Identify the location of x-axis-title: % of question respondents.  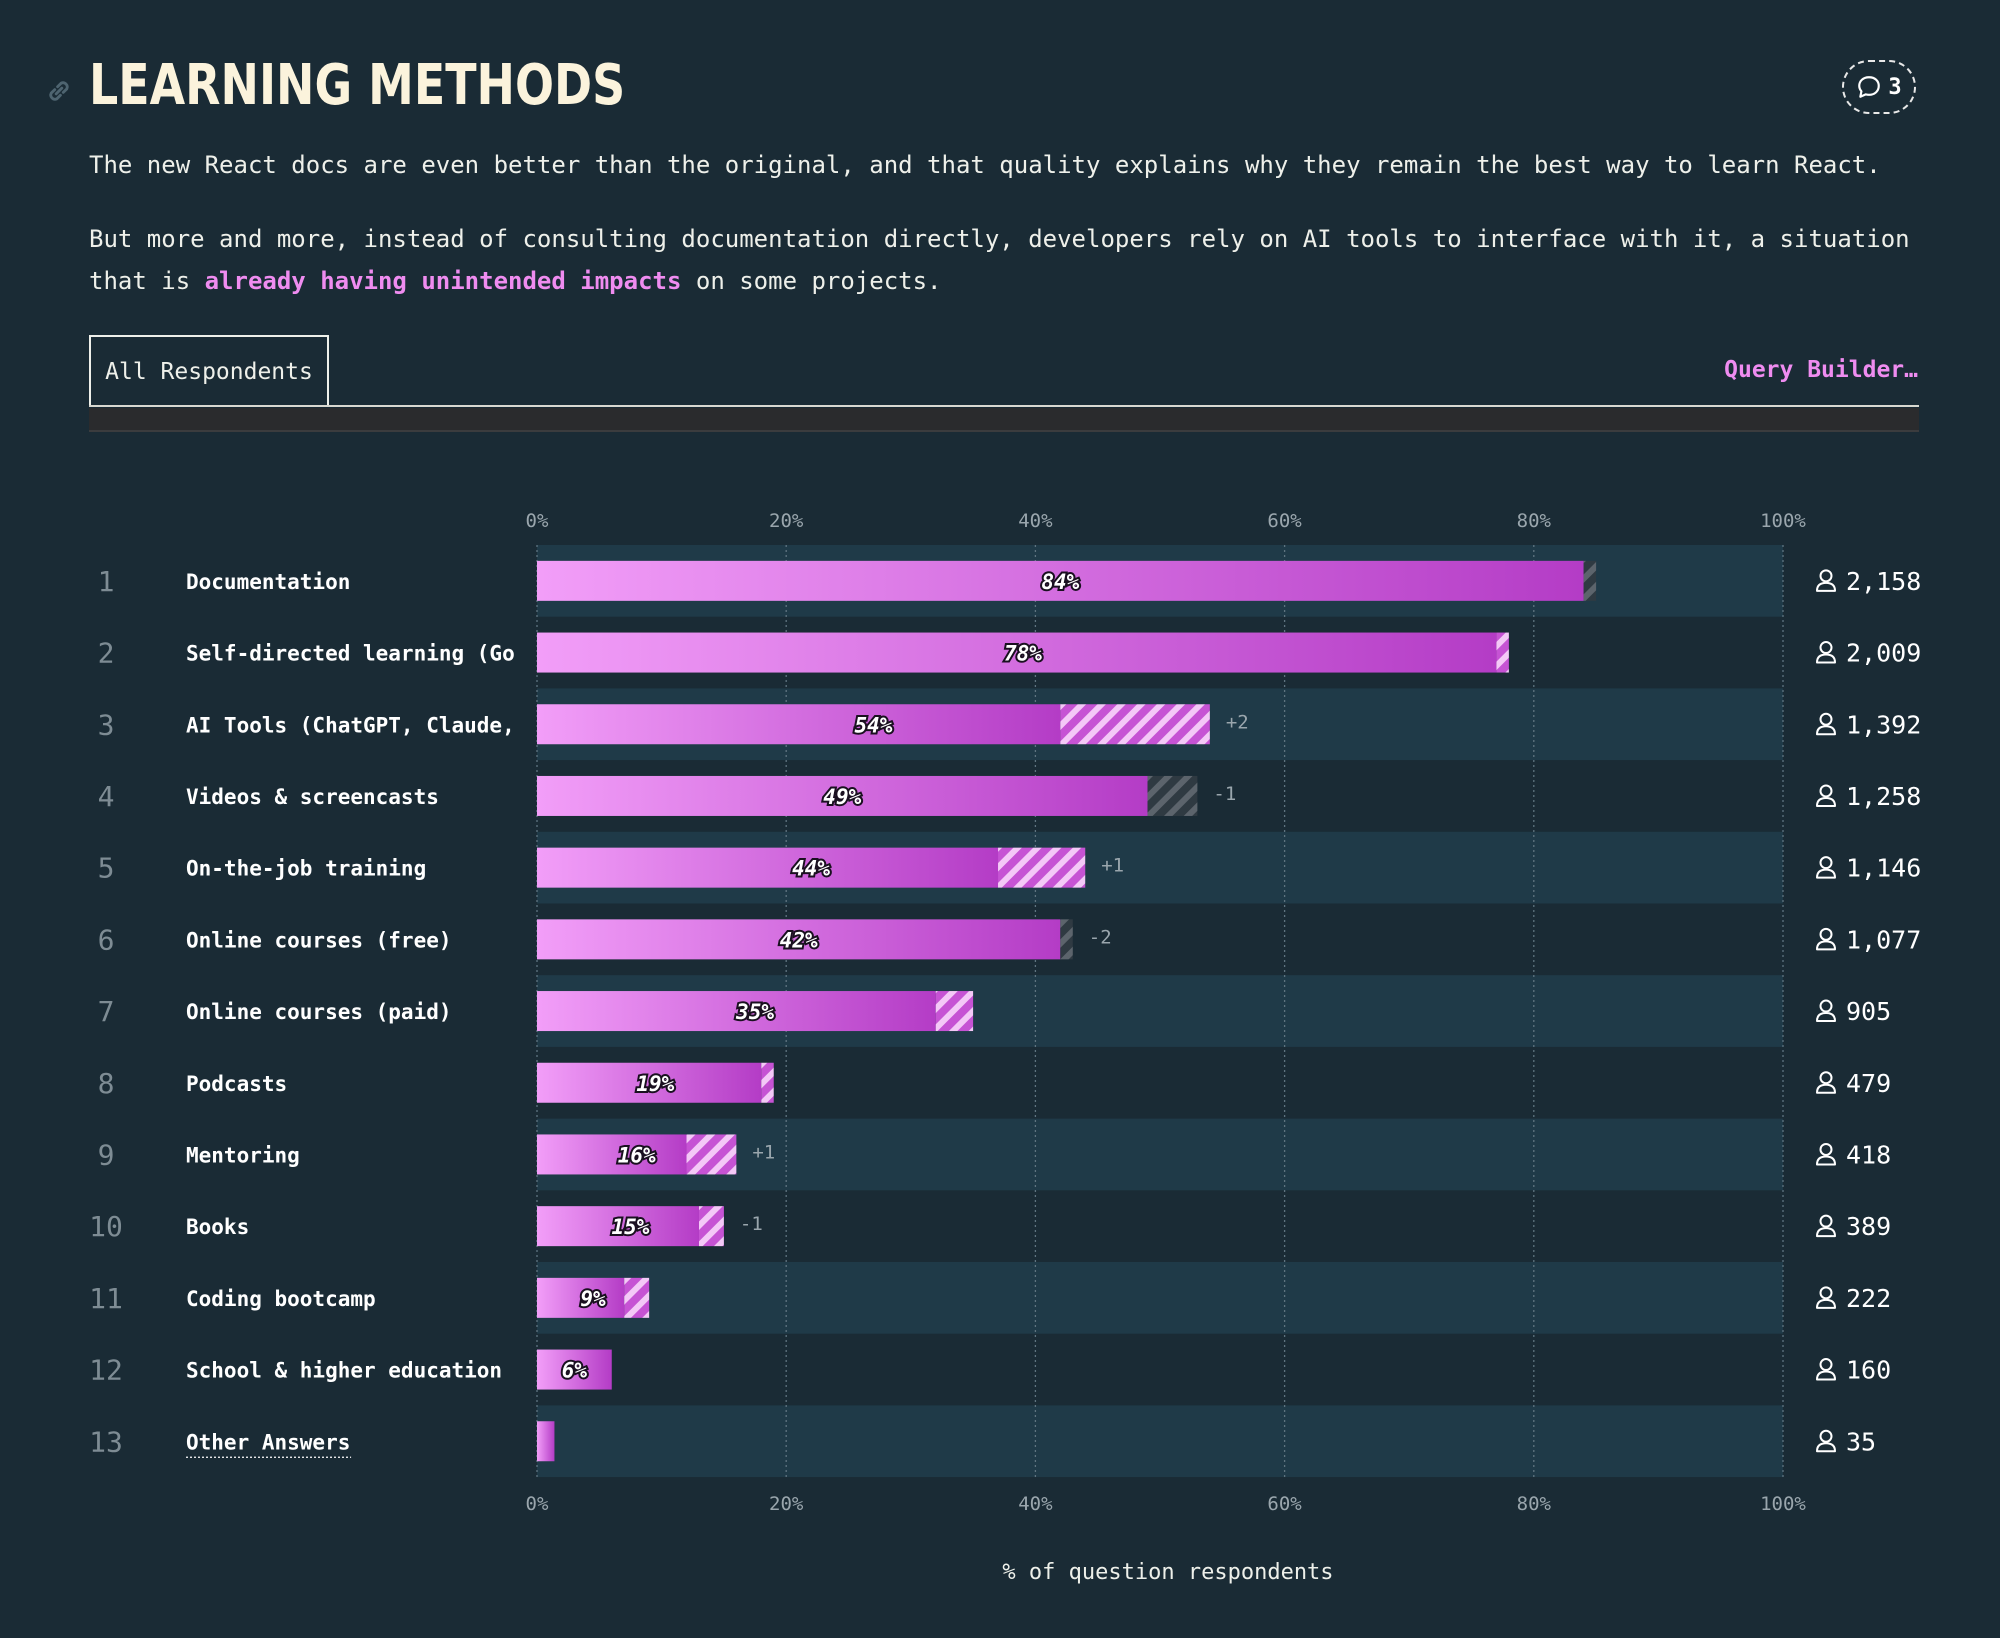
(1168, 1572).